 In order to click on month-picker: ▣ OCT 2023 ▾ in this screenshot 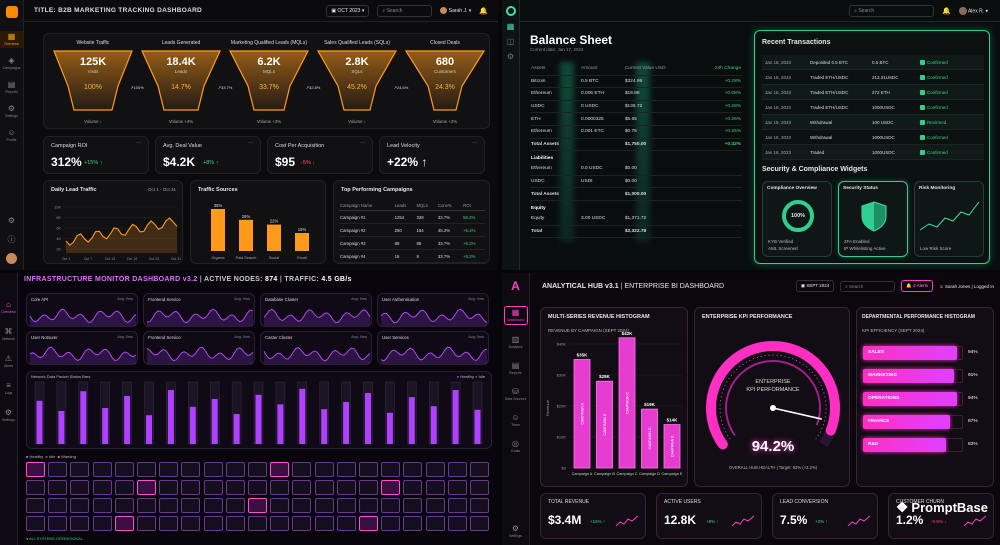, I will do `click(348, 10)`.